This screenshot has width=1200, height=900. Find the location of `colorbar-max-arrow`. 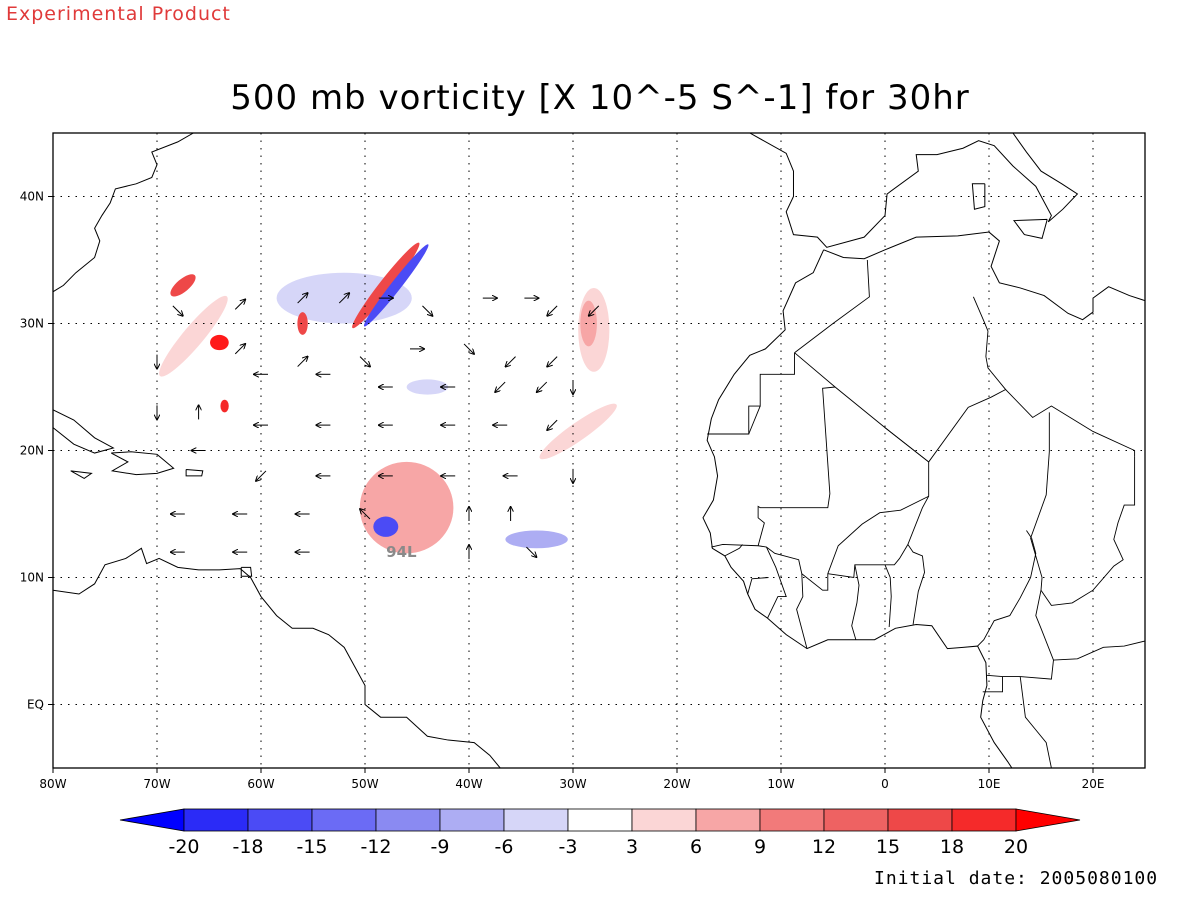

colorbar-max-arrow is located at coordinates (1048, 820).